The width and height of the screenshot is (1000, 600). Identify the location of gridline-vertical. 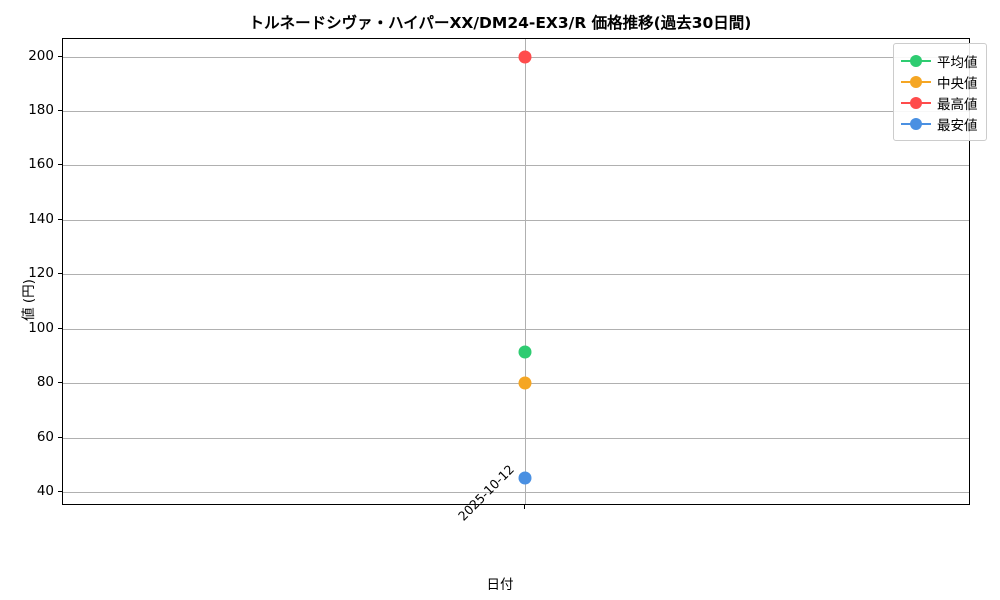
(525, 271).